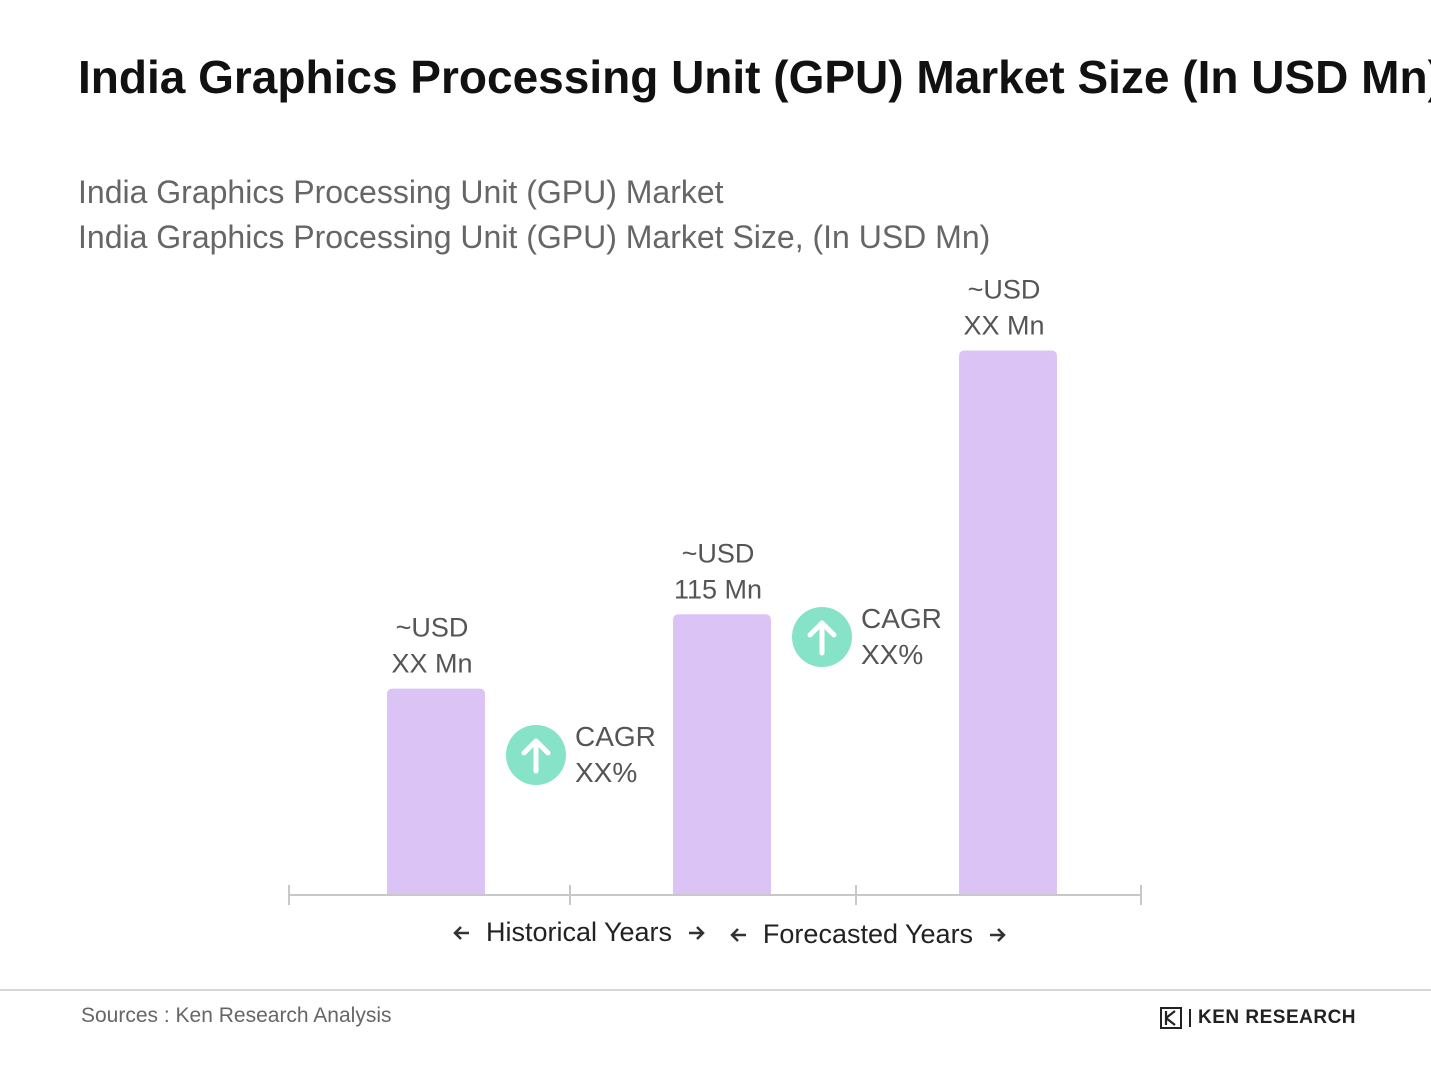 The width and height of the screenshot is (1431, 1073). I want to click on bar-1-label-line2: XX Mn, so click(431, 664).